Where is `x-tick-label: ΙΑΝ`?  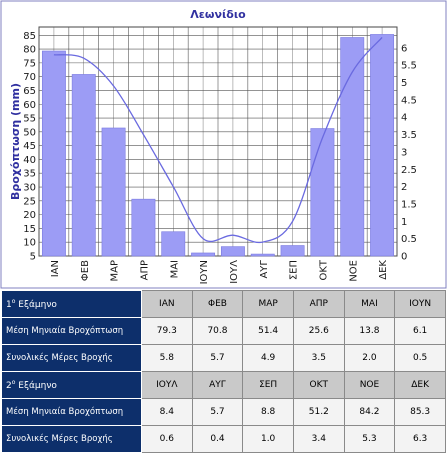 x-tick-label: ΙΑΝ is located at coordinates (55, 268).